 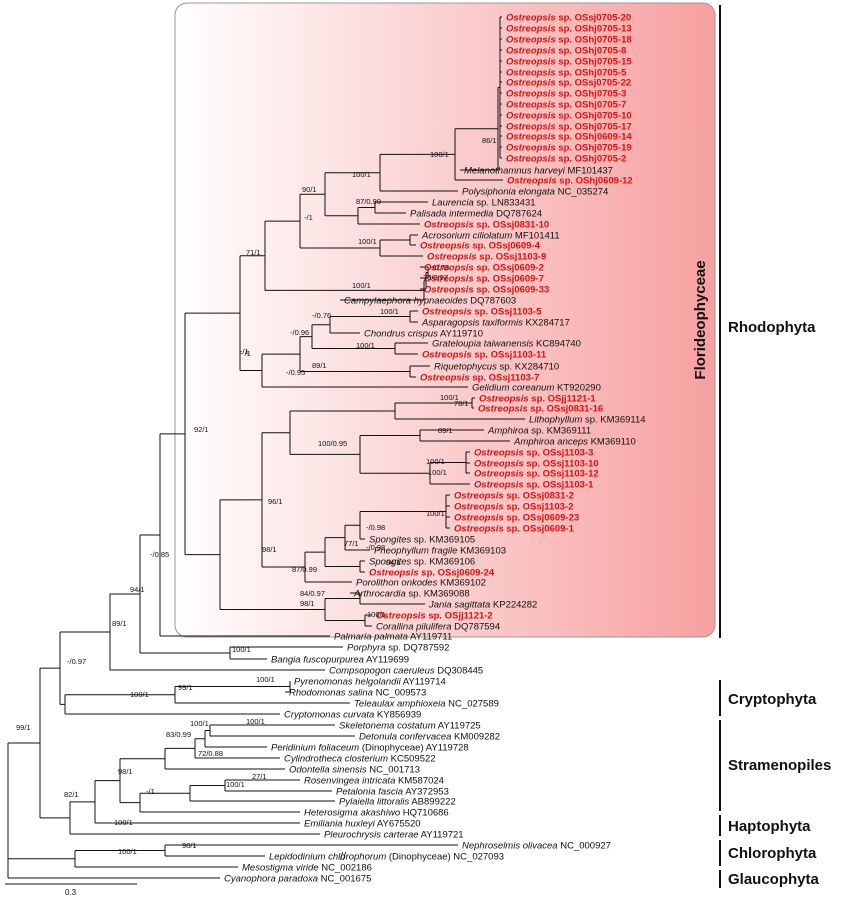 I want to click on group-label-cryptophyta: Cryptophyta, so click(x=772, y=699).